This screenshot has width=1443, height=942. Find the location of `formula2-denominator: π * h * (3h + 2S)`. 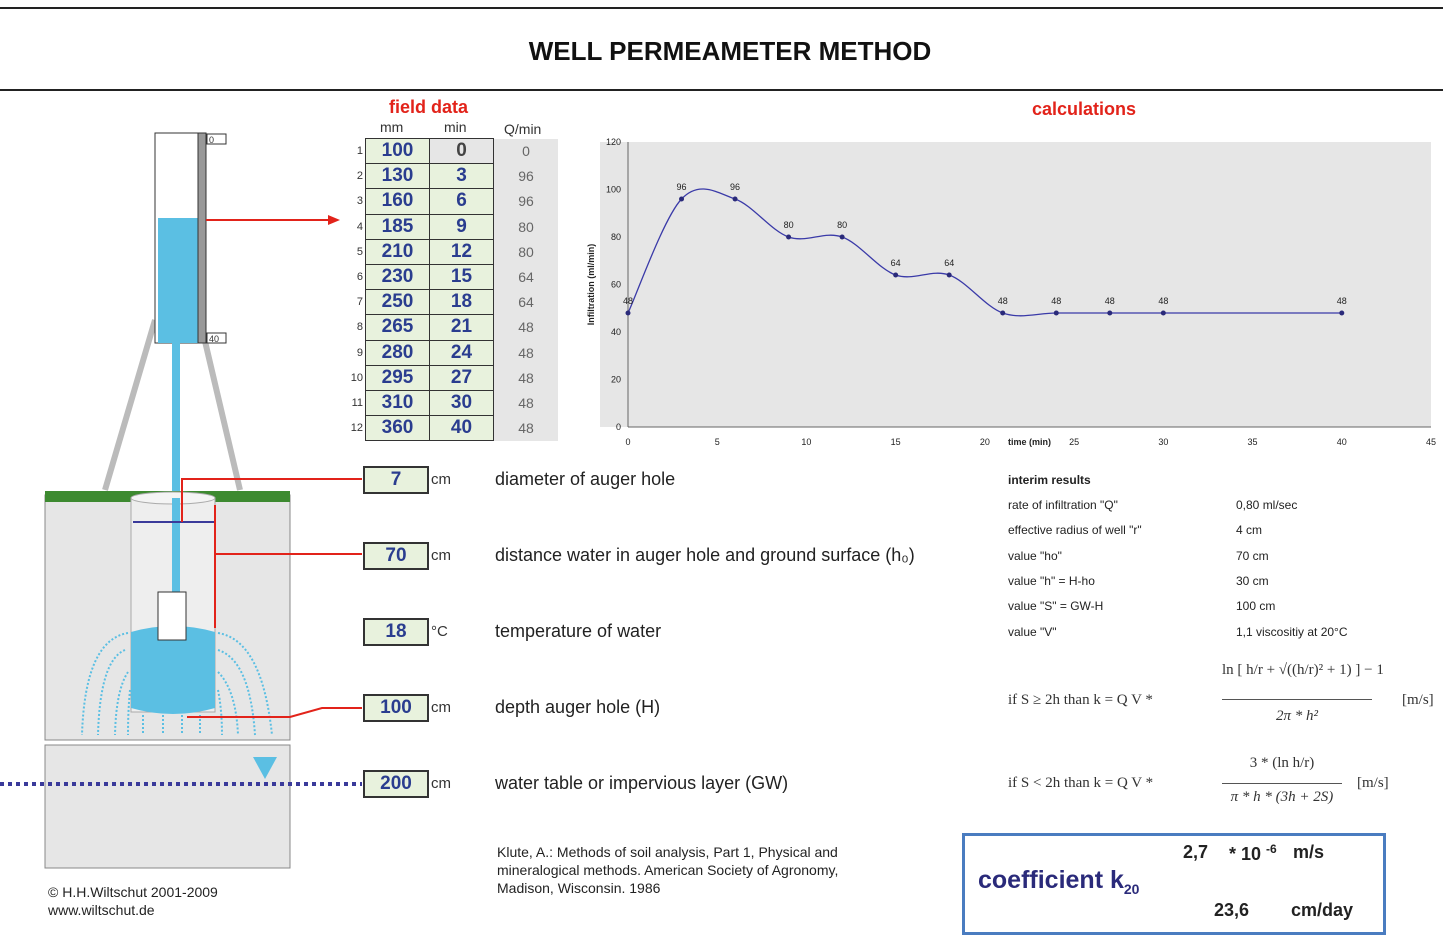

formula2-denominator: π * h * (3h + 2S) is located at coordinates (1282, 797).